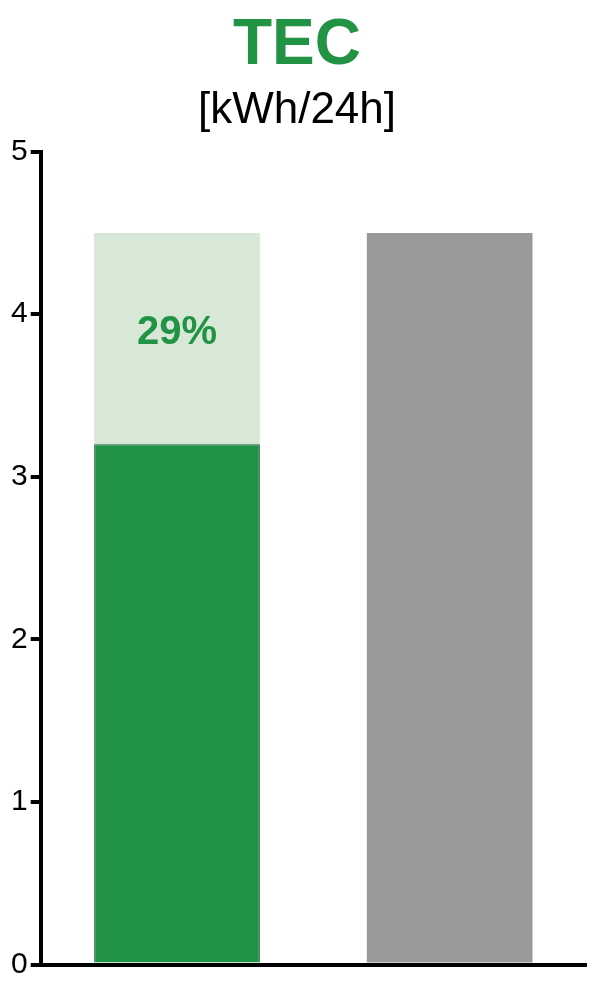  What do you see at coordinates (19, 475) in the screenshot?
I see `y-tick-label: 3` at bounding box center [19, 475].